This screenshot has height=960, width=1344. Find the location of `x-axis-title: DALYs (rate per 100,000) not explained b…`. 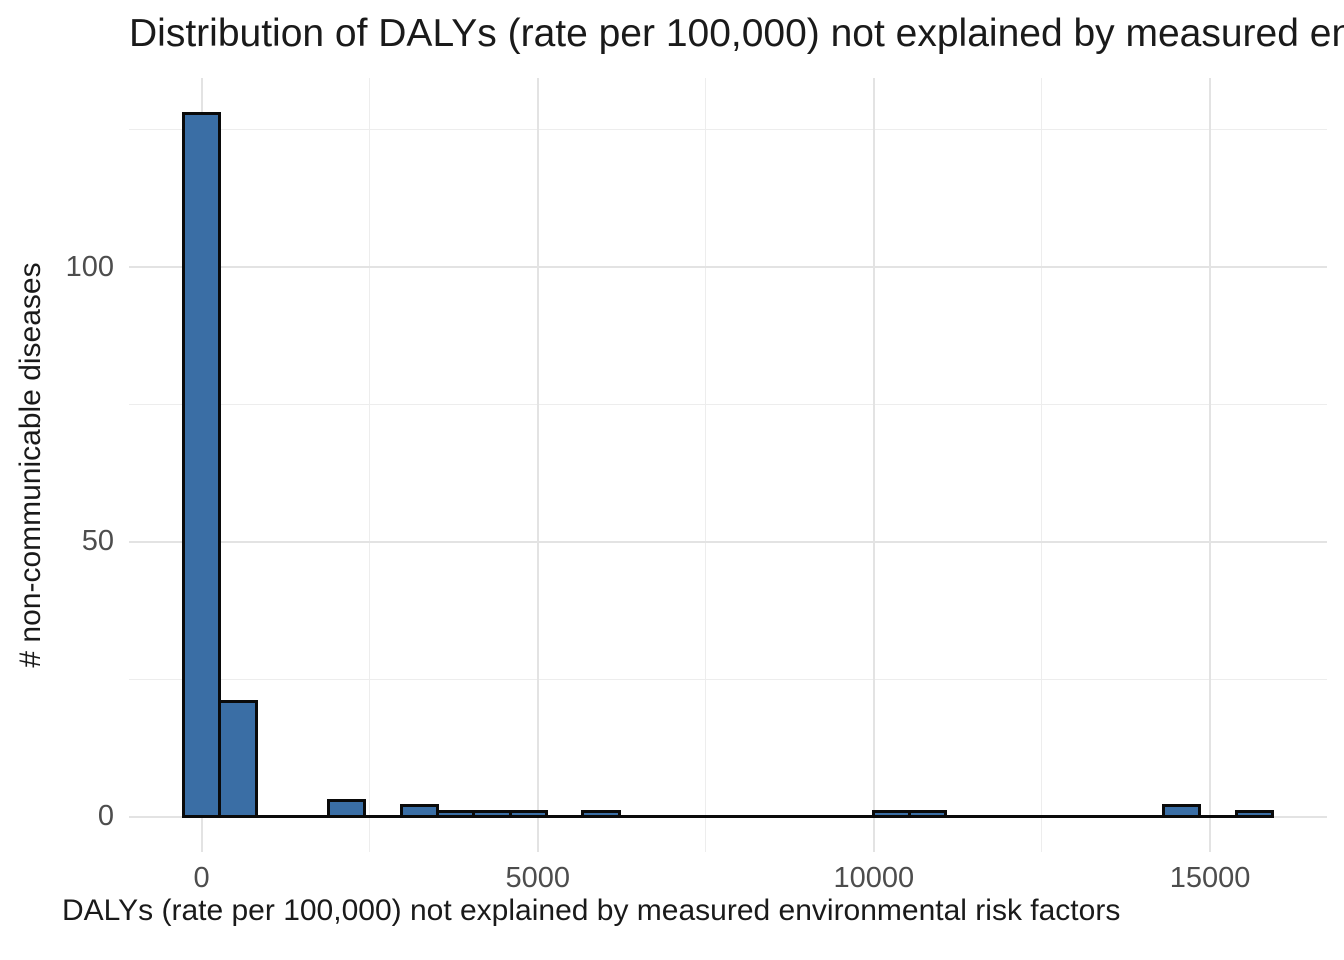

x-axis-title: DALYs (rate per 100,000) not explained b… is located at coordinates (591, 910).